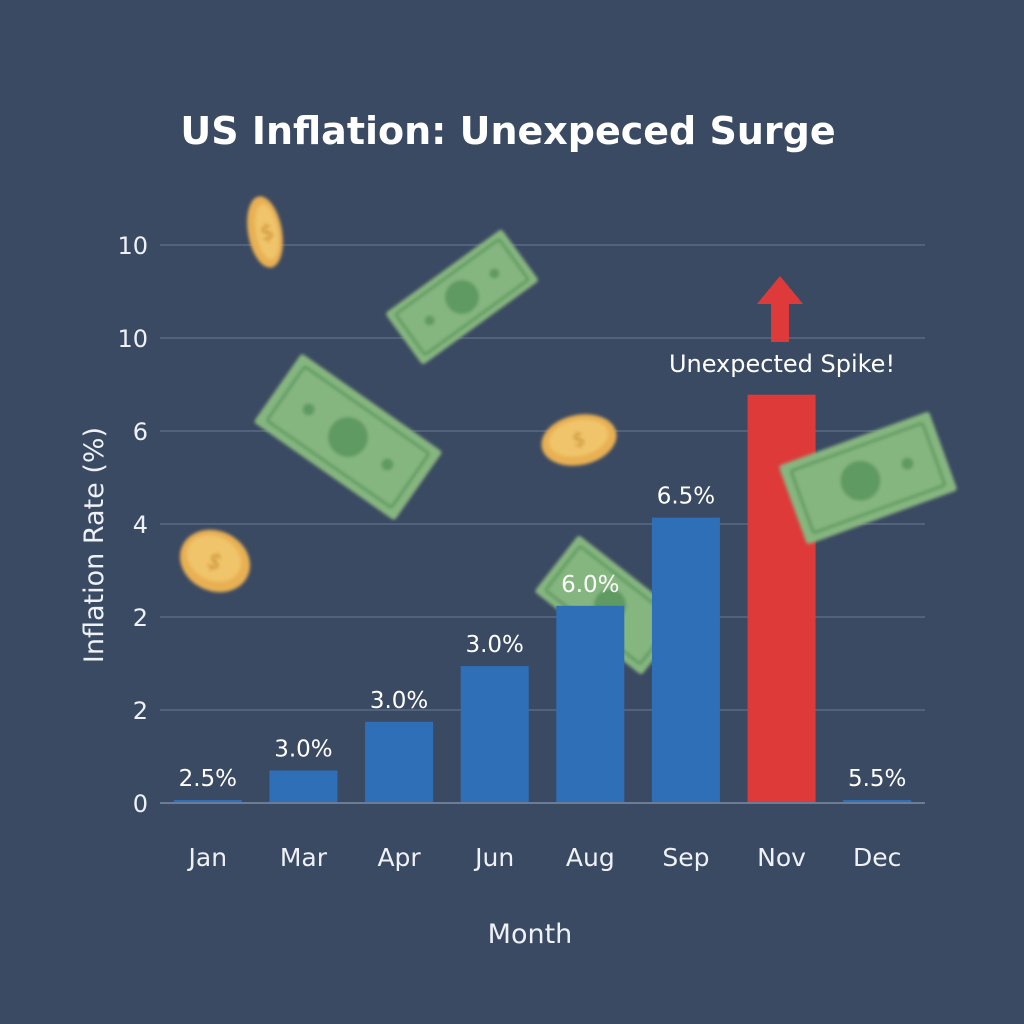 The image size is (1024, 1024). What do you see at coordinates (544, 857) in the screenshot?
I see `x-axis-tick-labels: Jan Mar Apr Jun Aug Sep Nov Dec` at bounding box center [544, 857].